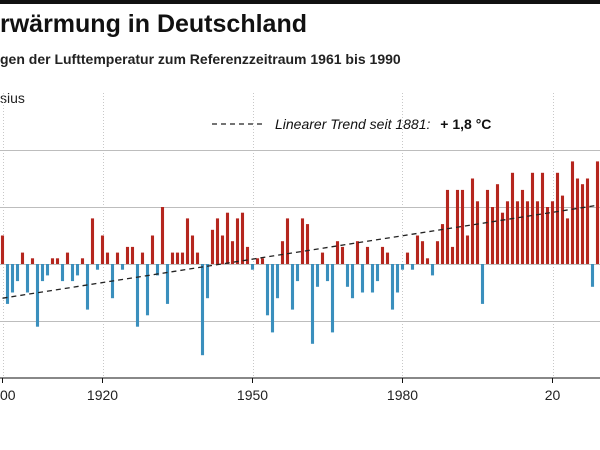 The height and width of the screenshot is (450, 600). I want to click on unit-label: sius, so click(12, 98).